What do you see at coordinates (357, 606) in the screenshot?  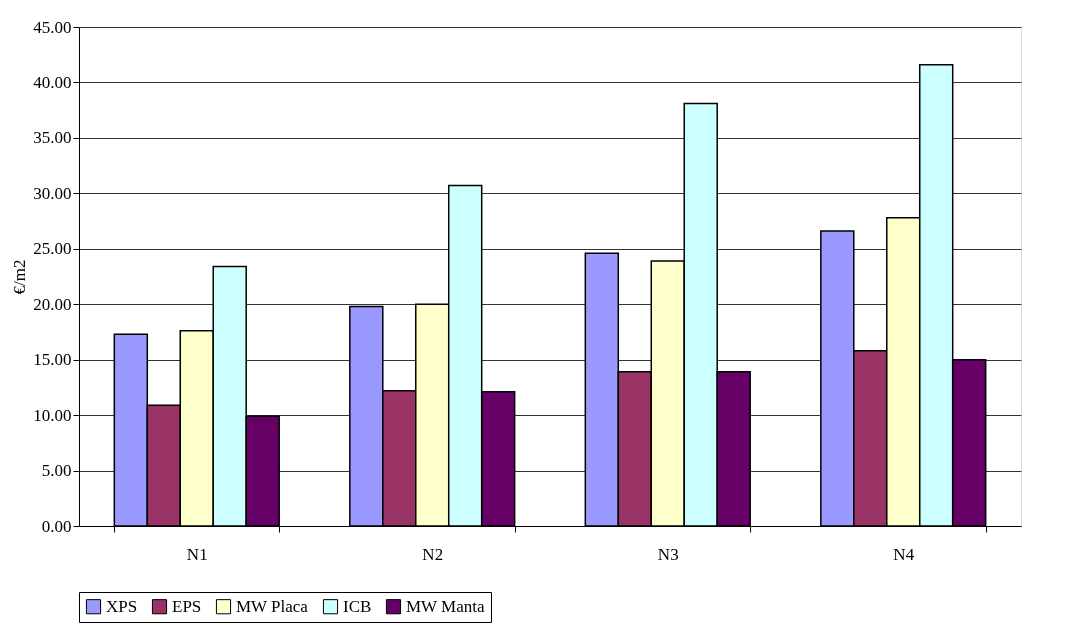 I see `legend-label: ICB` at bounding box center [357, 606].